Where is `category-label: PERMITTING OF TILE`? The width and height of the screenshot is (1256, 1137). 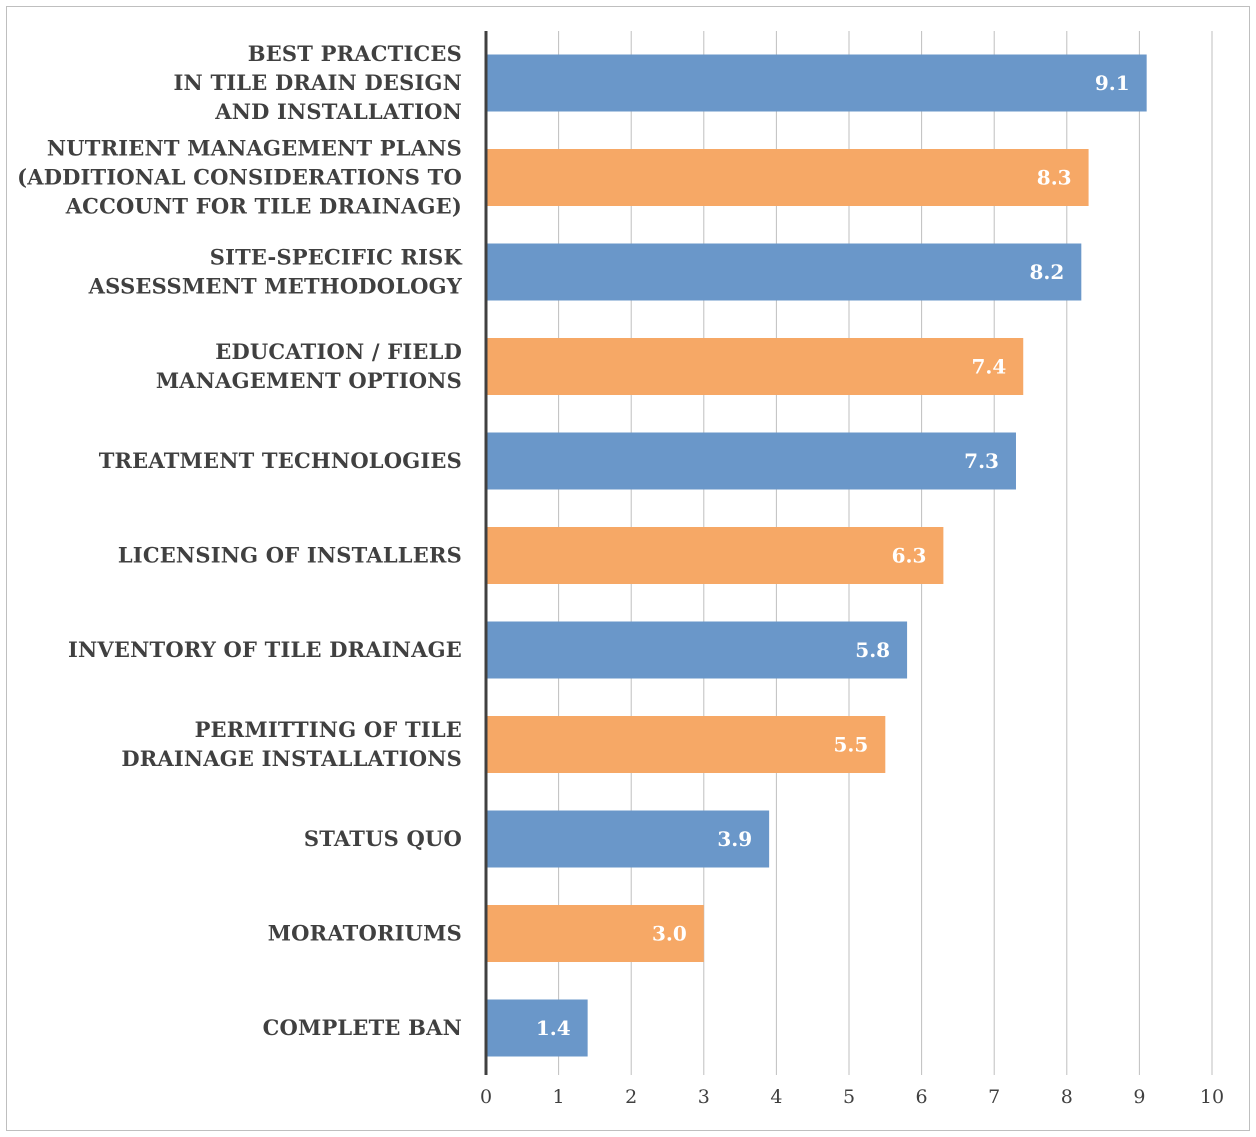
category-label: PERMITTING OF TILE is located at coordinates (328, 729).